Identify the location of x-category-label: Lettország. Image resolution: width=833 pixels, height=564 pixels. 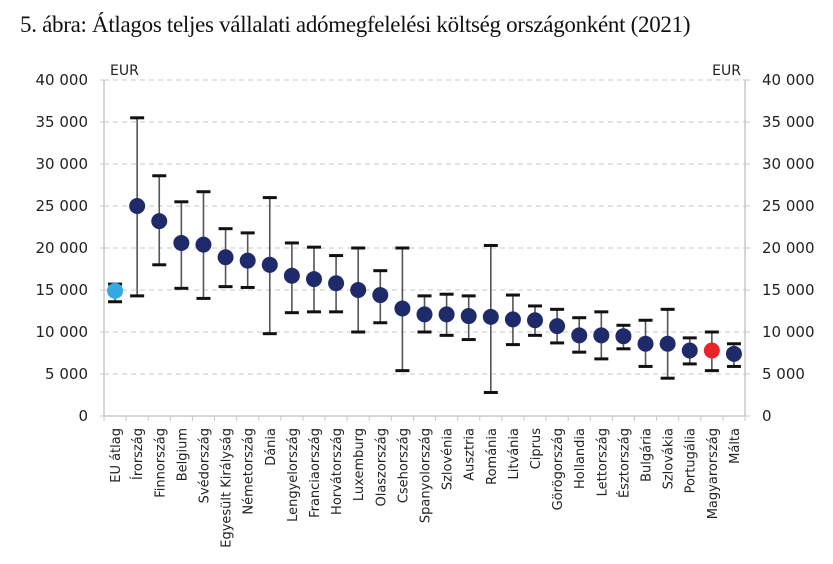
(602, 462).